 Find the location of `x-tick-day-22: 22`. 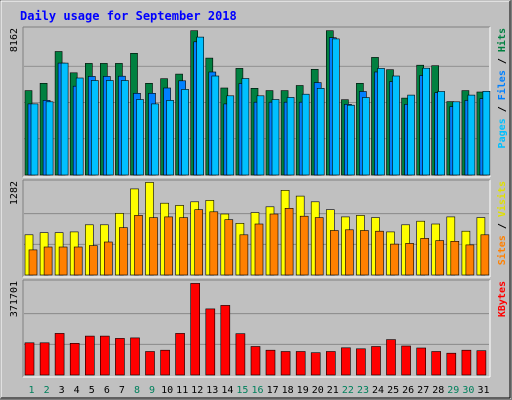

x-tick-day-22: 22 is located at coordinates (348, 390).